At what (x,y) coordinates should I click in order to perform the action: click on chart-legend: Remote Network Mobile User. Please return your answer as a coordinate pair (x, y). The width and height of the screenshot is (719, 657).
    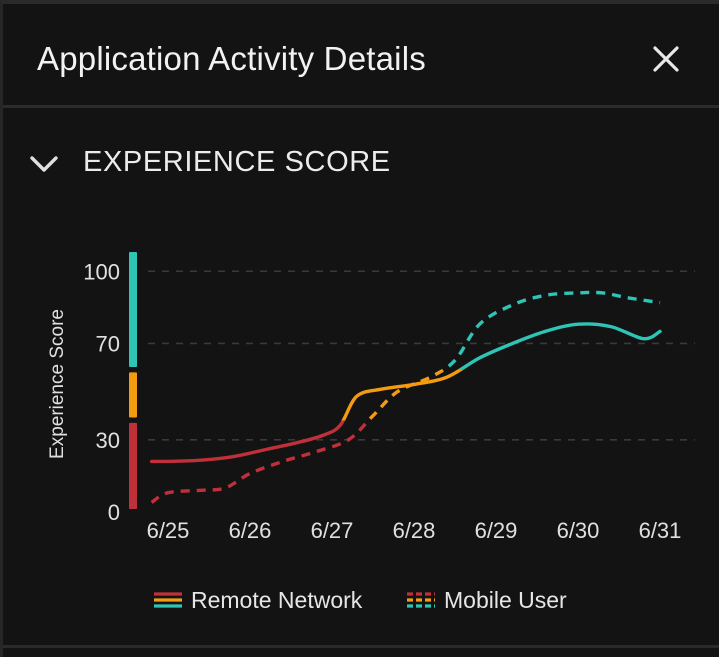
    Looking at the image, I should click on (361, 600).